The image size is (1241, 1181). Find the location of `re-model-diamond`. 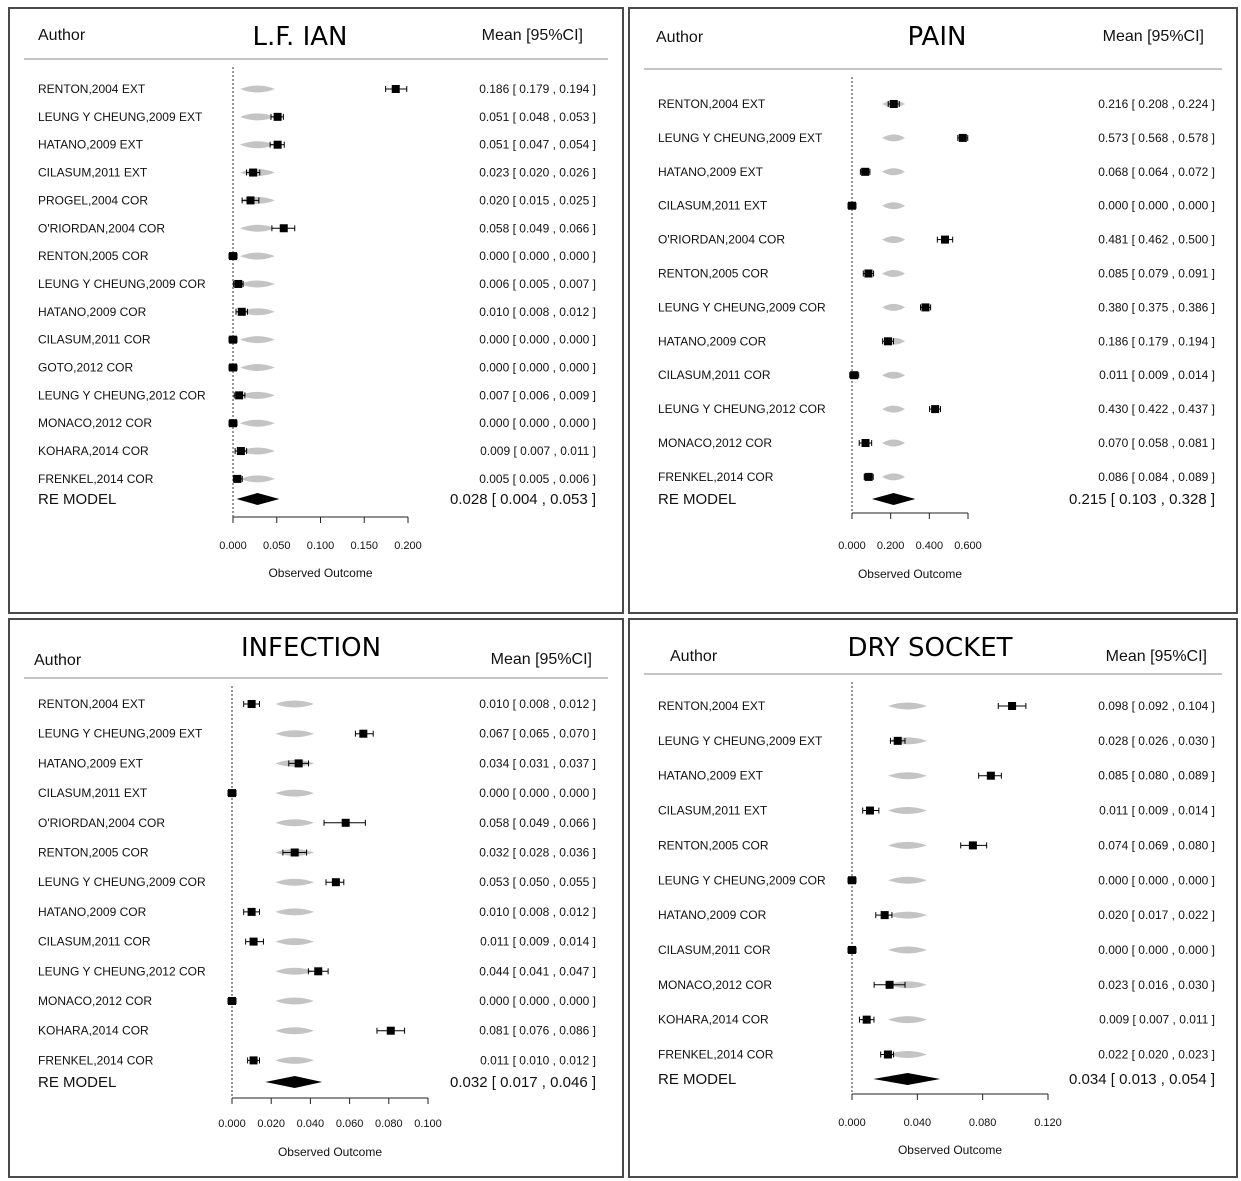

re-model-diamond is located at coordinates (294, 1082).